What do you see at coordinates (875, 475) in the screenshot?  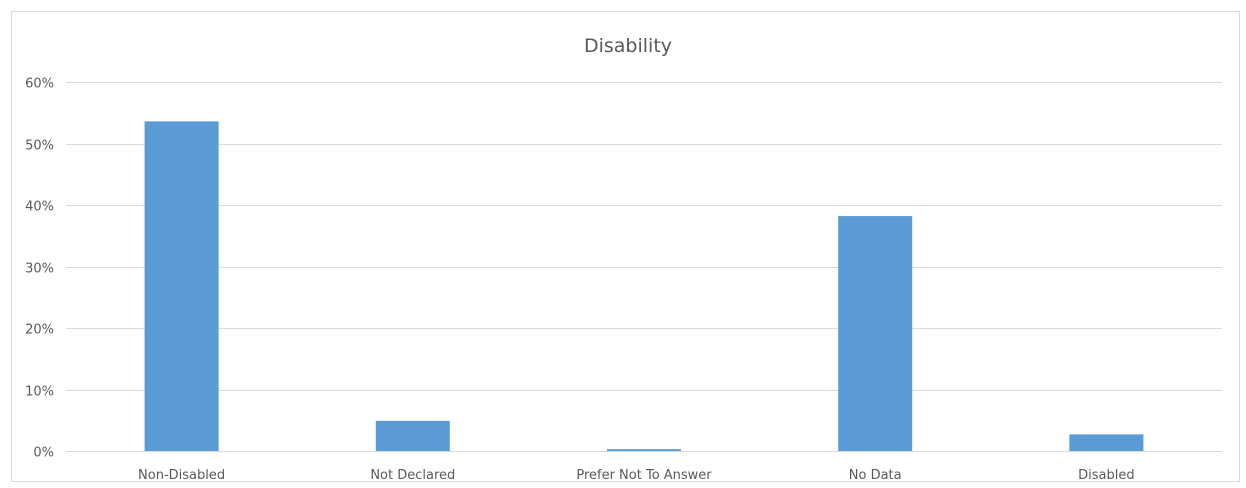 I see `x-tick-label: No Data` at bounding box center [875, 475].